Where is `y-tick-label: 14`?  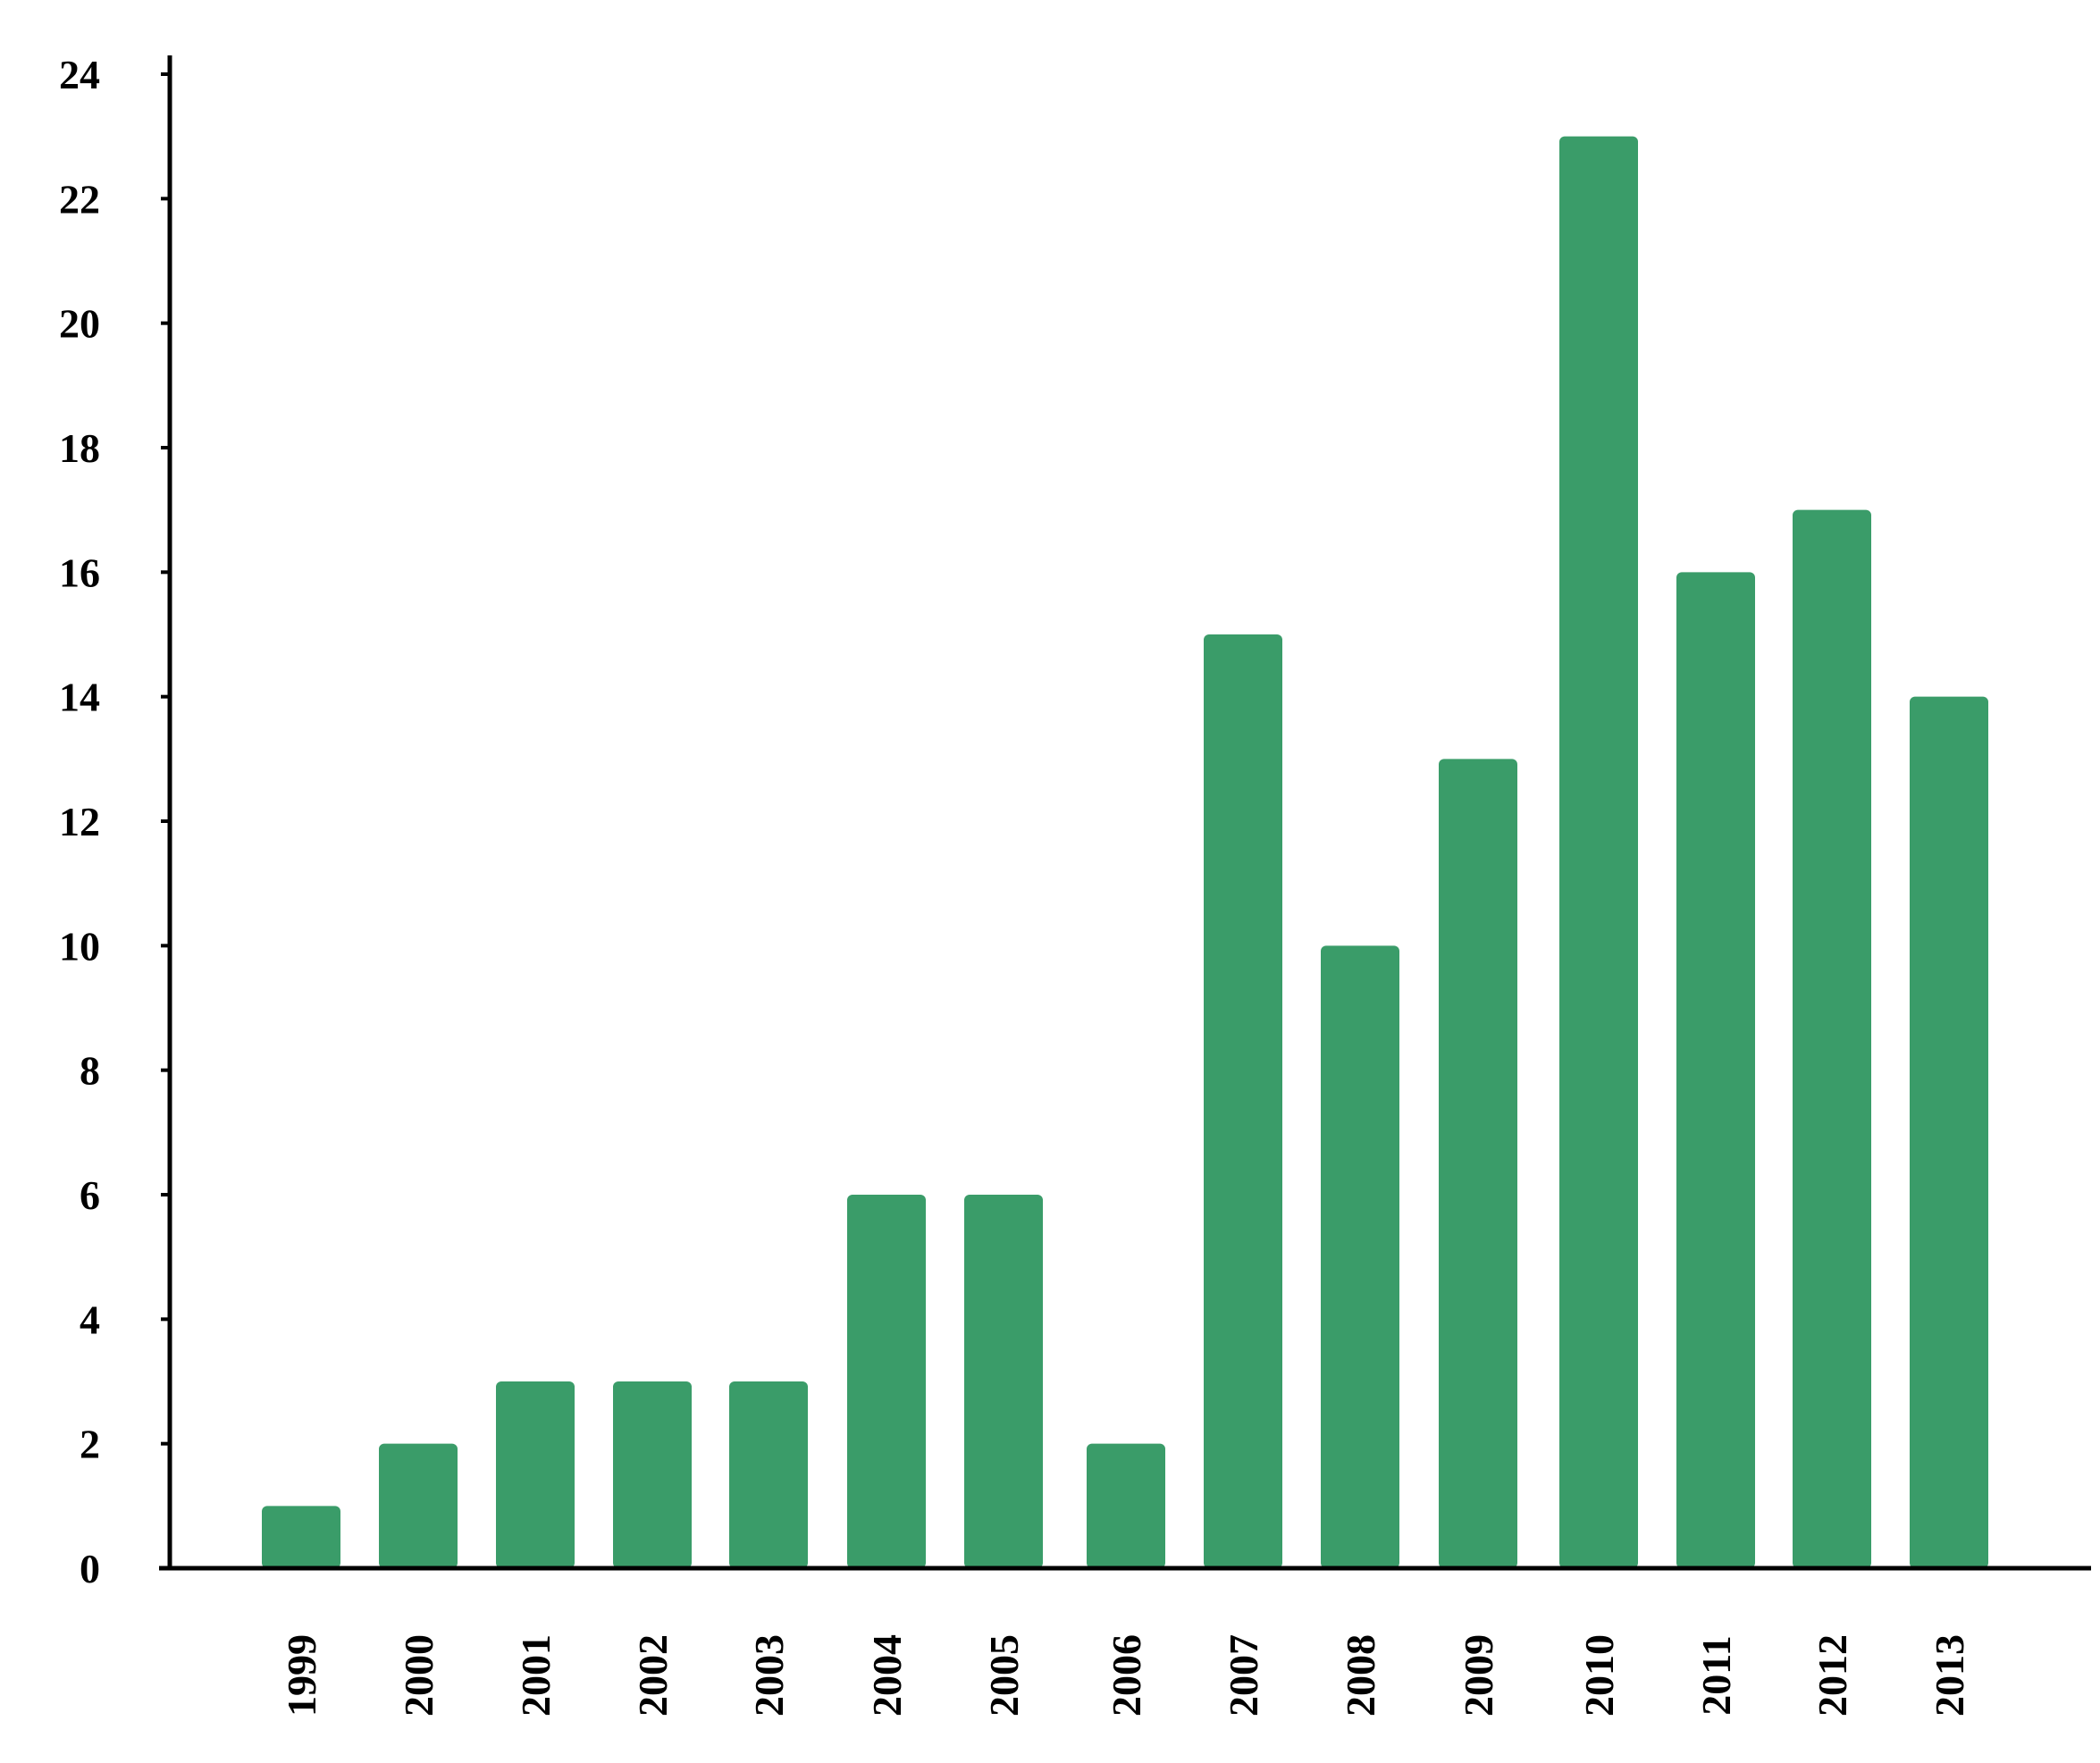
y-tick-label: 14 is located at coordinates (79, 697).